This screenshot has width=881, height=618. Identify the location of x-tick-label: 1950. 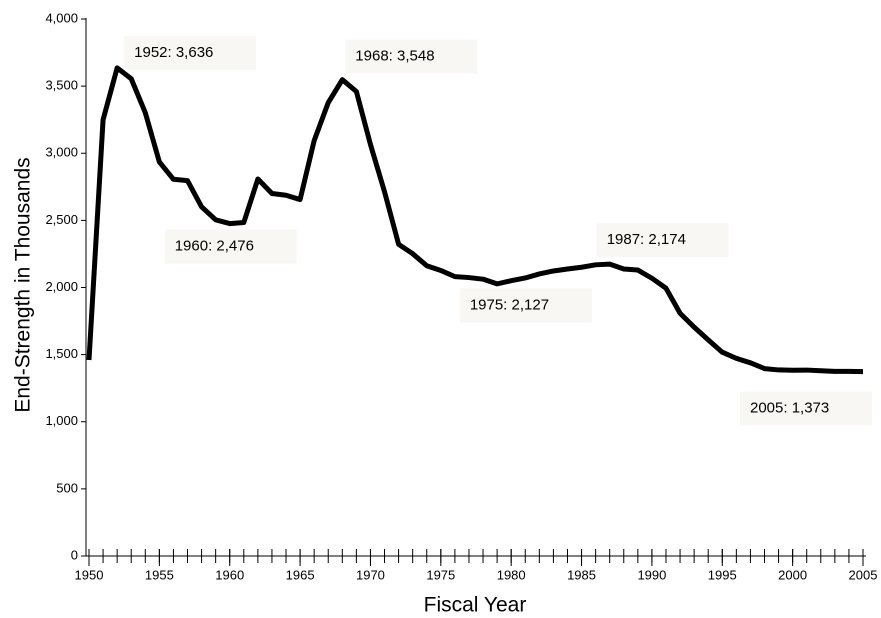
(89, 574).